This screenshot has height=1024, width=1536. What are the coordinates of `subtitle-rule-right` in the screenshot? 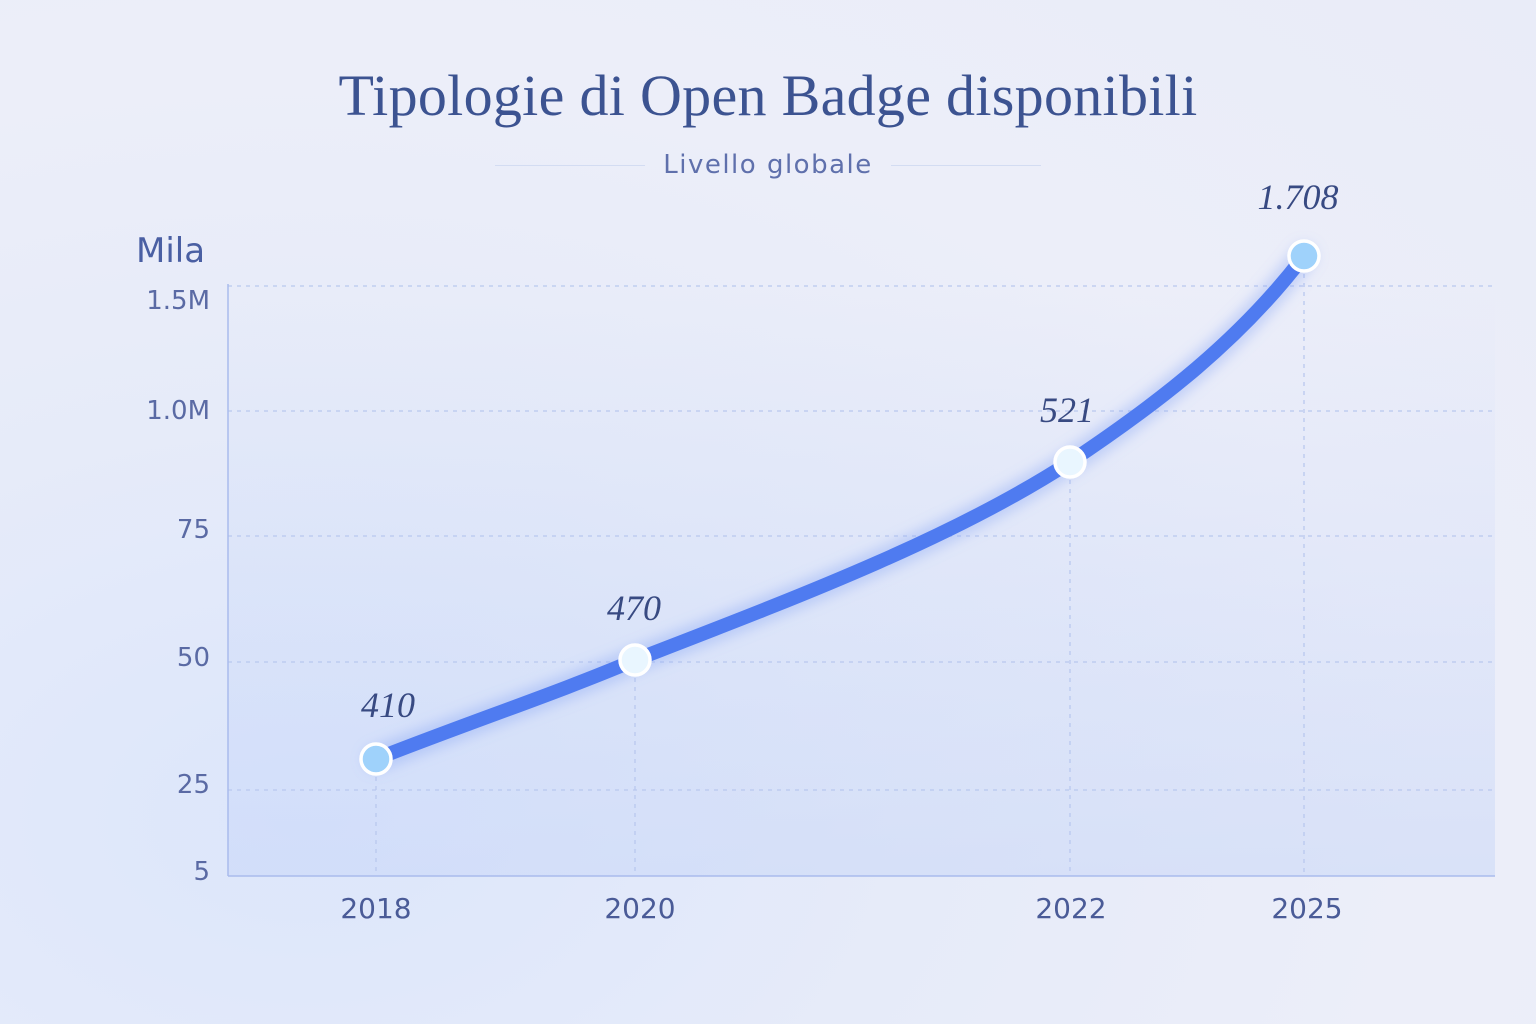 It's located at (965, 165).